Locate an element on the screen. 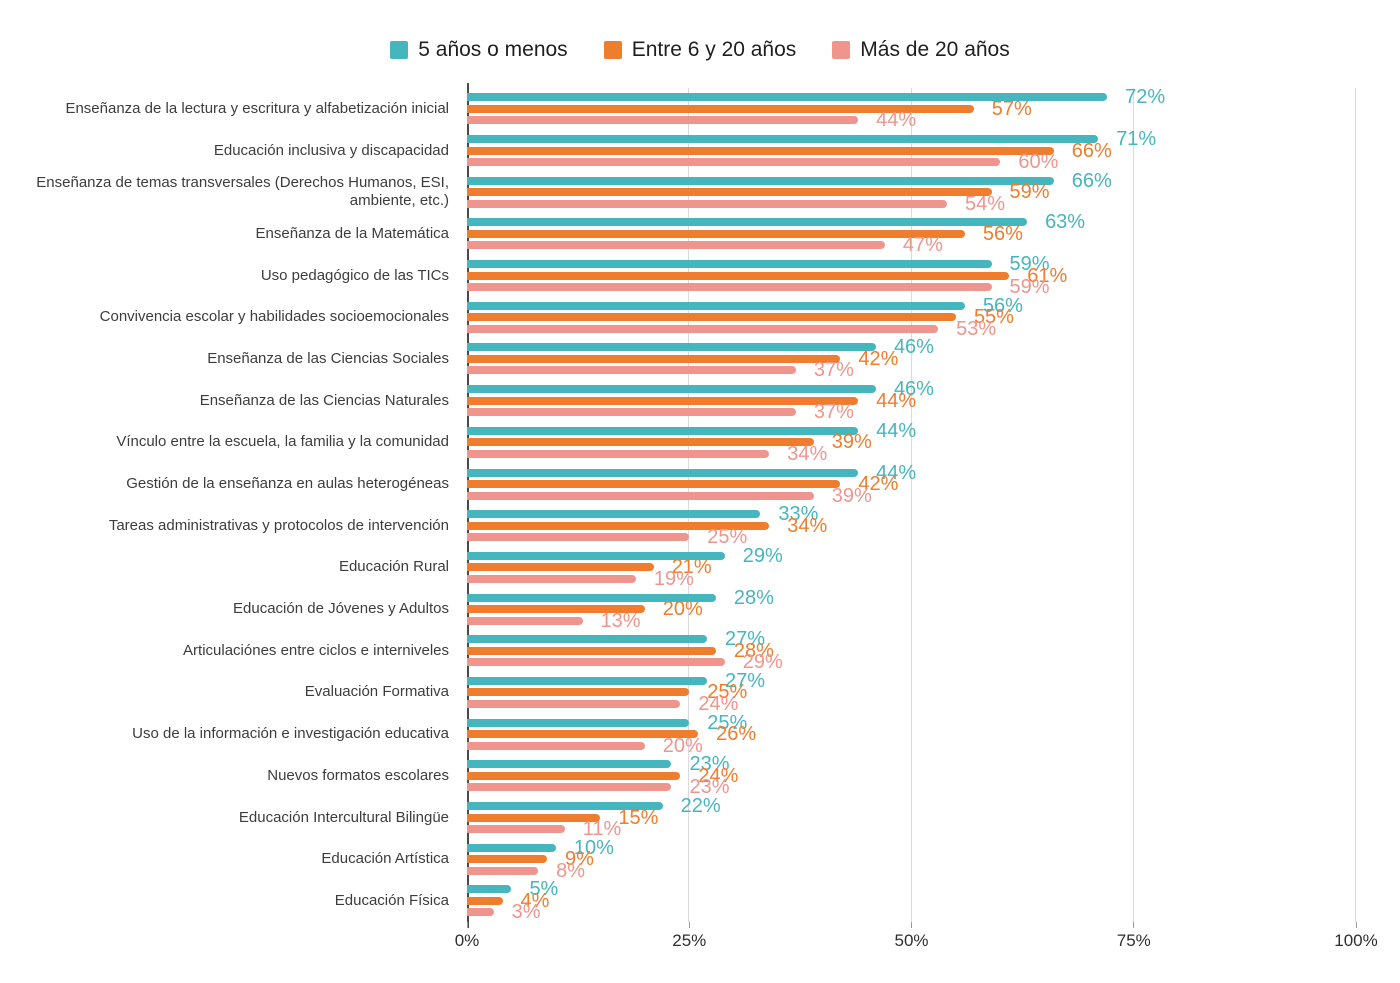 This screenshot has height=983, width=1400. bar-group-bars: 29% 21% 19% is located at coordinates (911, 567).